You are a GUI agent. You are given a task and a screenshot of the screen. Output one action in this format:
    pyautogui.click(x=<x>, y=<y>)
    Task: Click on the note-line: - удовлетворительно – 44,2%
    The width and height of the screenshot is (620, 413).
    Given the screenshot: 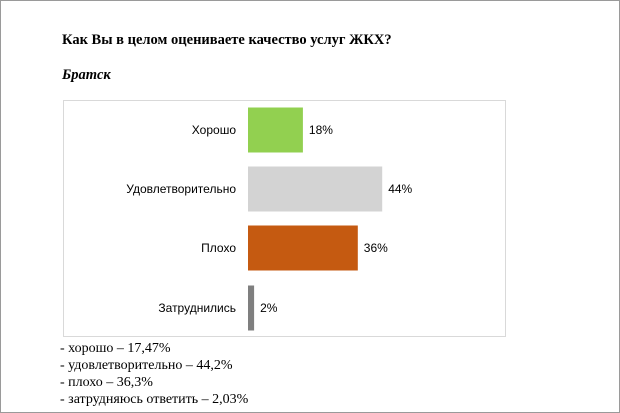 What is the action you would take?
    pyautogui.click(x=146, y=365)
    